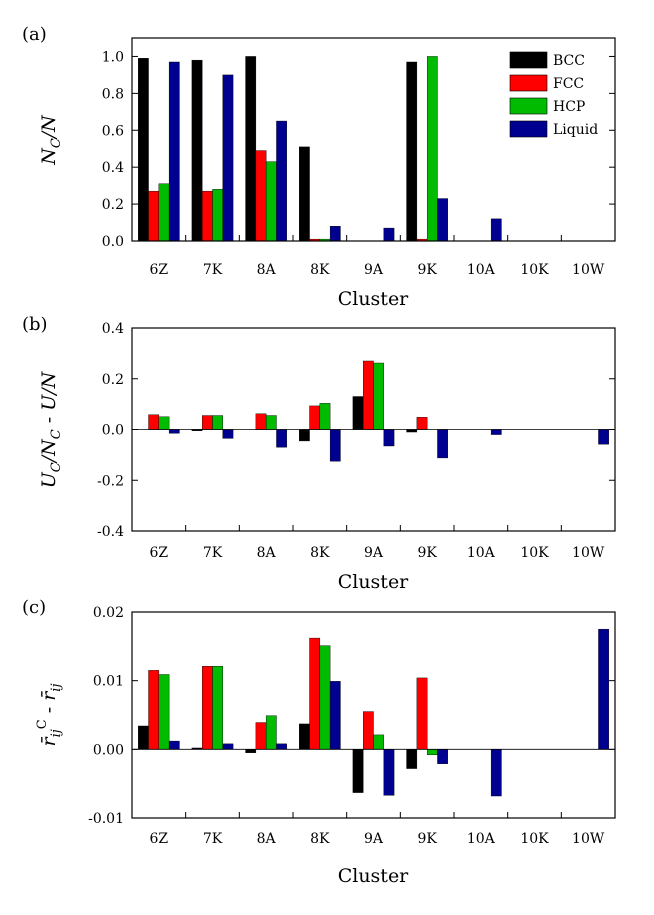 The height and width of the screenshot is (915, 654). Describe the element at coordinates (164, 712) in the screenshot. I see `bar-6Z-hcp` at that location.